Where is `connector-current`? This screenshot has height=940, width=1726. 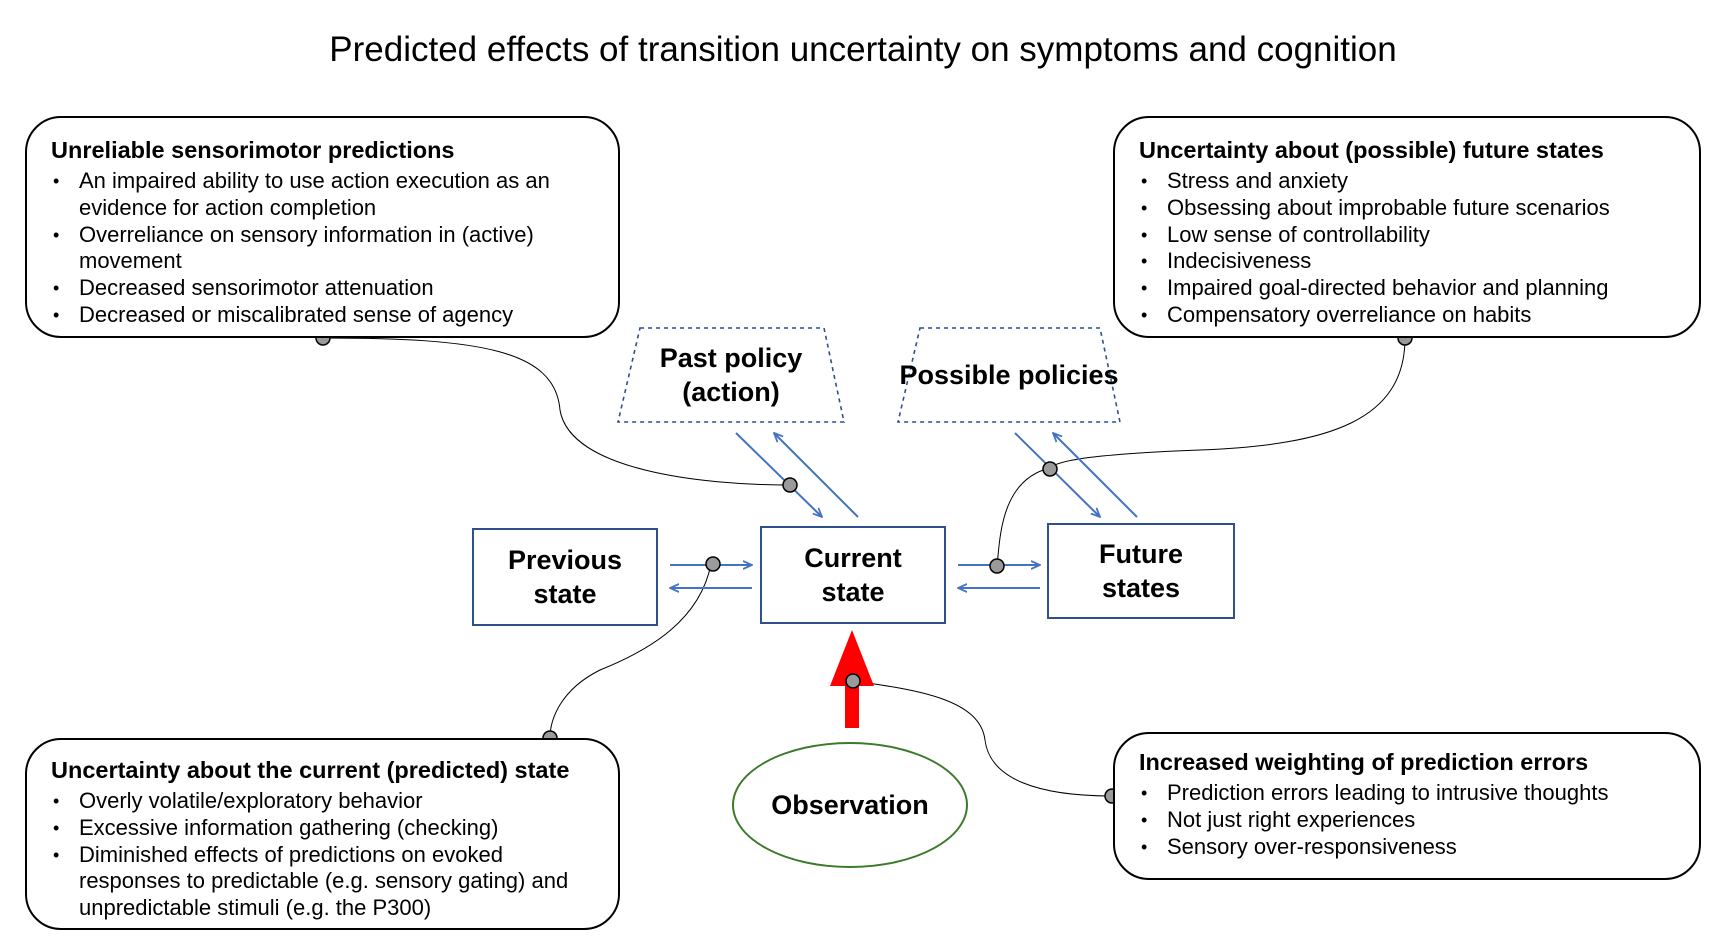
connector-current is located at coordinates (630, 651).